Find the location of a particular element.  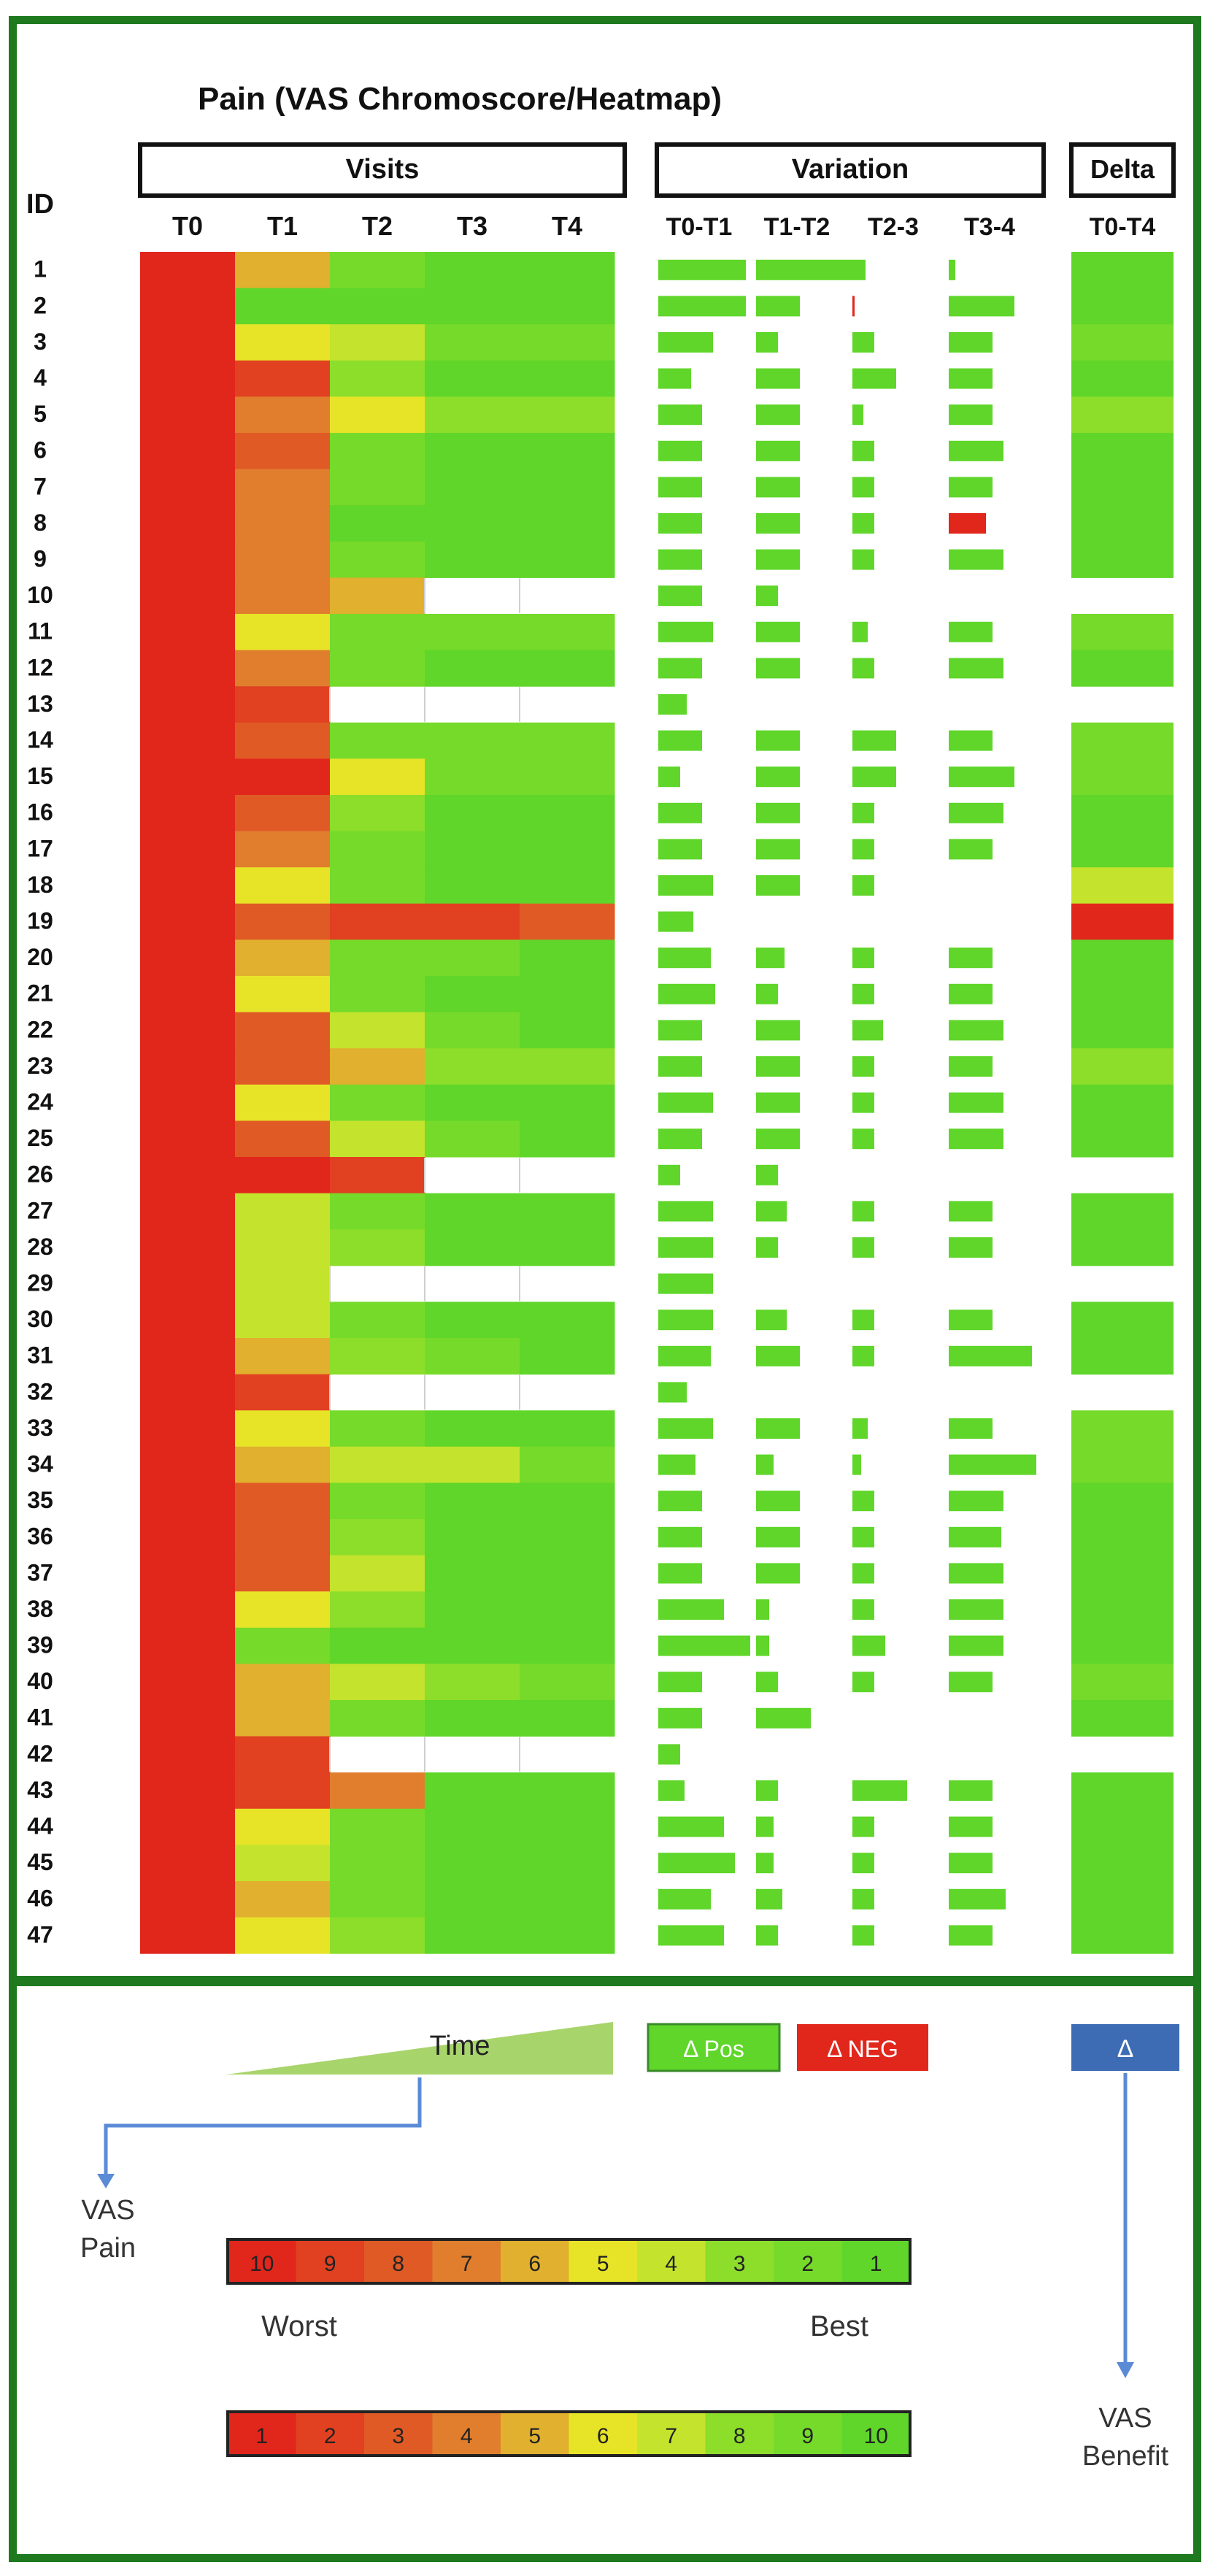

vas-pain-label-line1: VAS is located at coordinates (107, 2210).